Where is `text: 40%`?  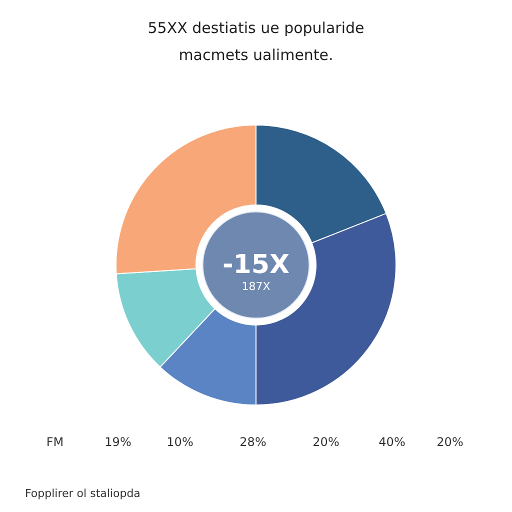 text: 40% is located at coordinates (392, 442).